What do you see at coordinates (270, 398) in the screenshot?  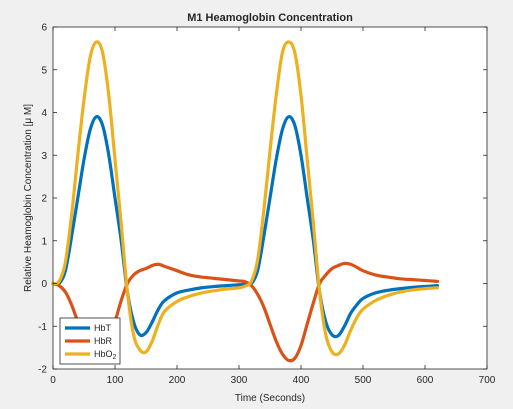 I see `x-axis-label: Time (Seconds)` at bounding box center [270, 398].